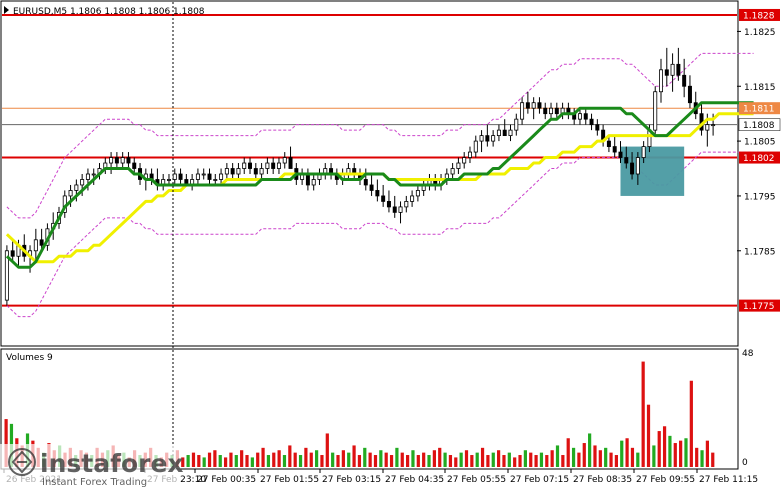 The width and height of the screenshot is (781, 489). Describe the element at coordinates (745, 463) in the screenshot. I see `volume-axis-bottom-label: 0` at that location.